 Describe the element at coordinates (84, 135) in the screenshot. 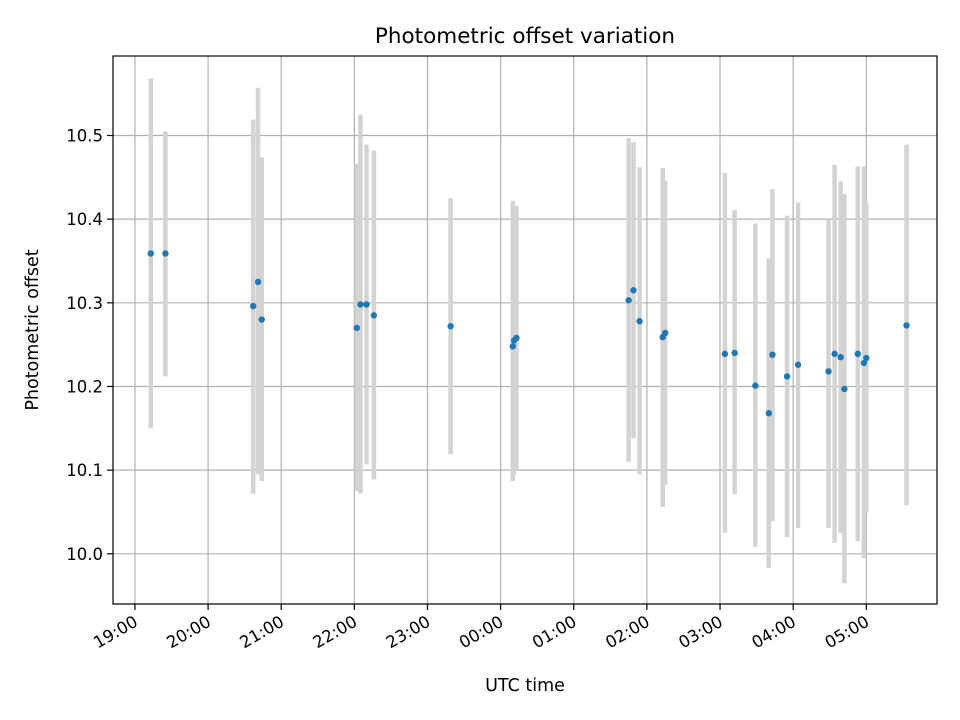

I see `y-tick-label: 10.5` at that location.